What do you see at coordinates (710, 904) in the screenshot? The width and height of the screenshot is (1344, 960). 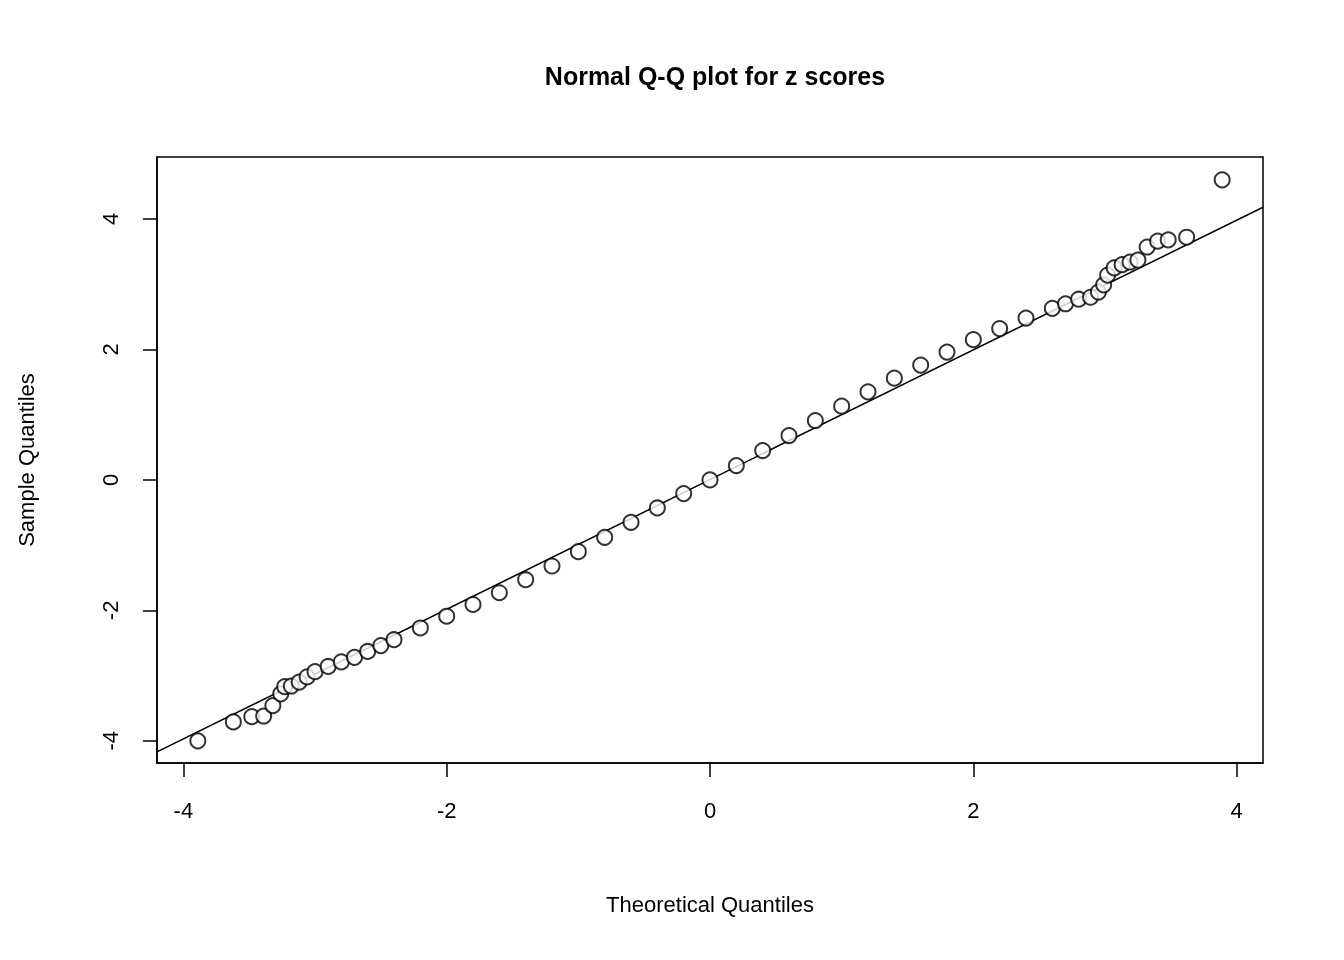 I see `x-axis-title: Theoretical Quantiles` at bounding box center [710, 904].